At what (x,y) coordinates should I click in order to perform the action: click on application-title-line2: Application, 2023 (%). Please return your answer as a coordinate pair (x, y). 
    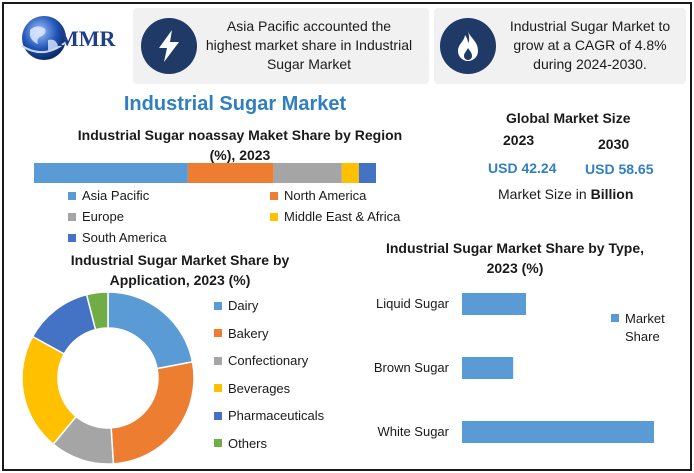
    Looking at the image, I should click on (180, 280).